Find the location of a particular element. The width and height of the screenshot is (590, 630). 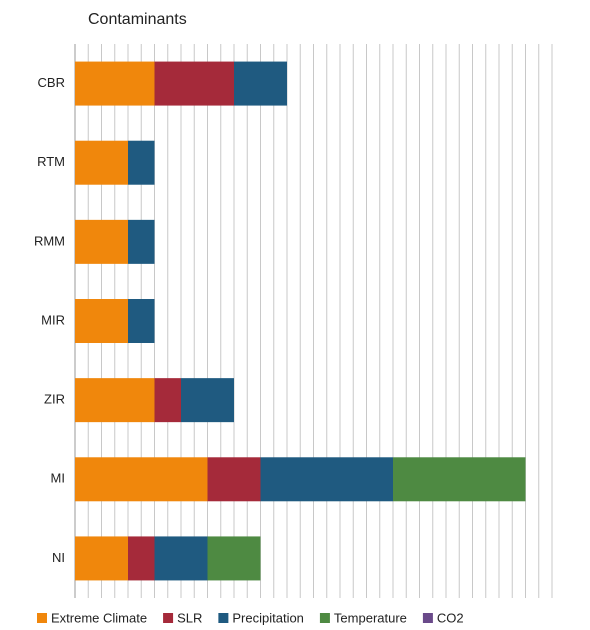

y-tick-label: MIR is located at coordinates (53, 319).